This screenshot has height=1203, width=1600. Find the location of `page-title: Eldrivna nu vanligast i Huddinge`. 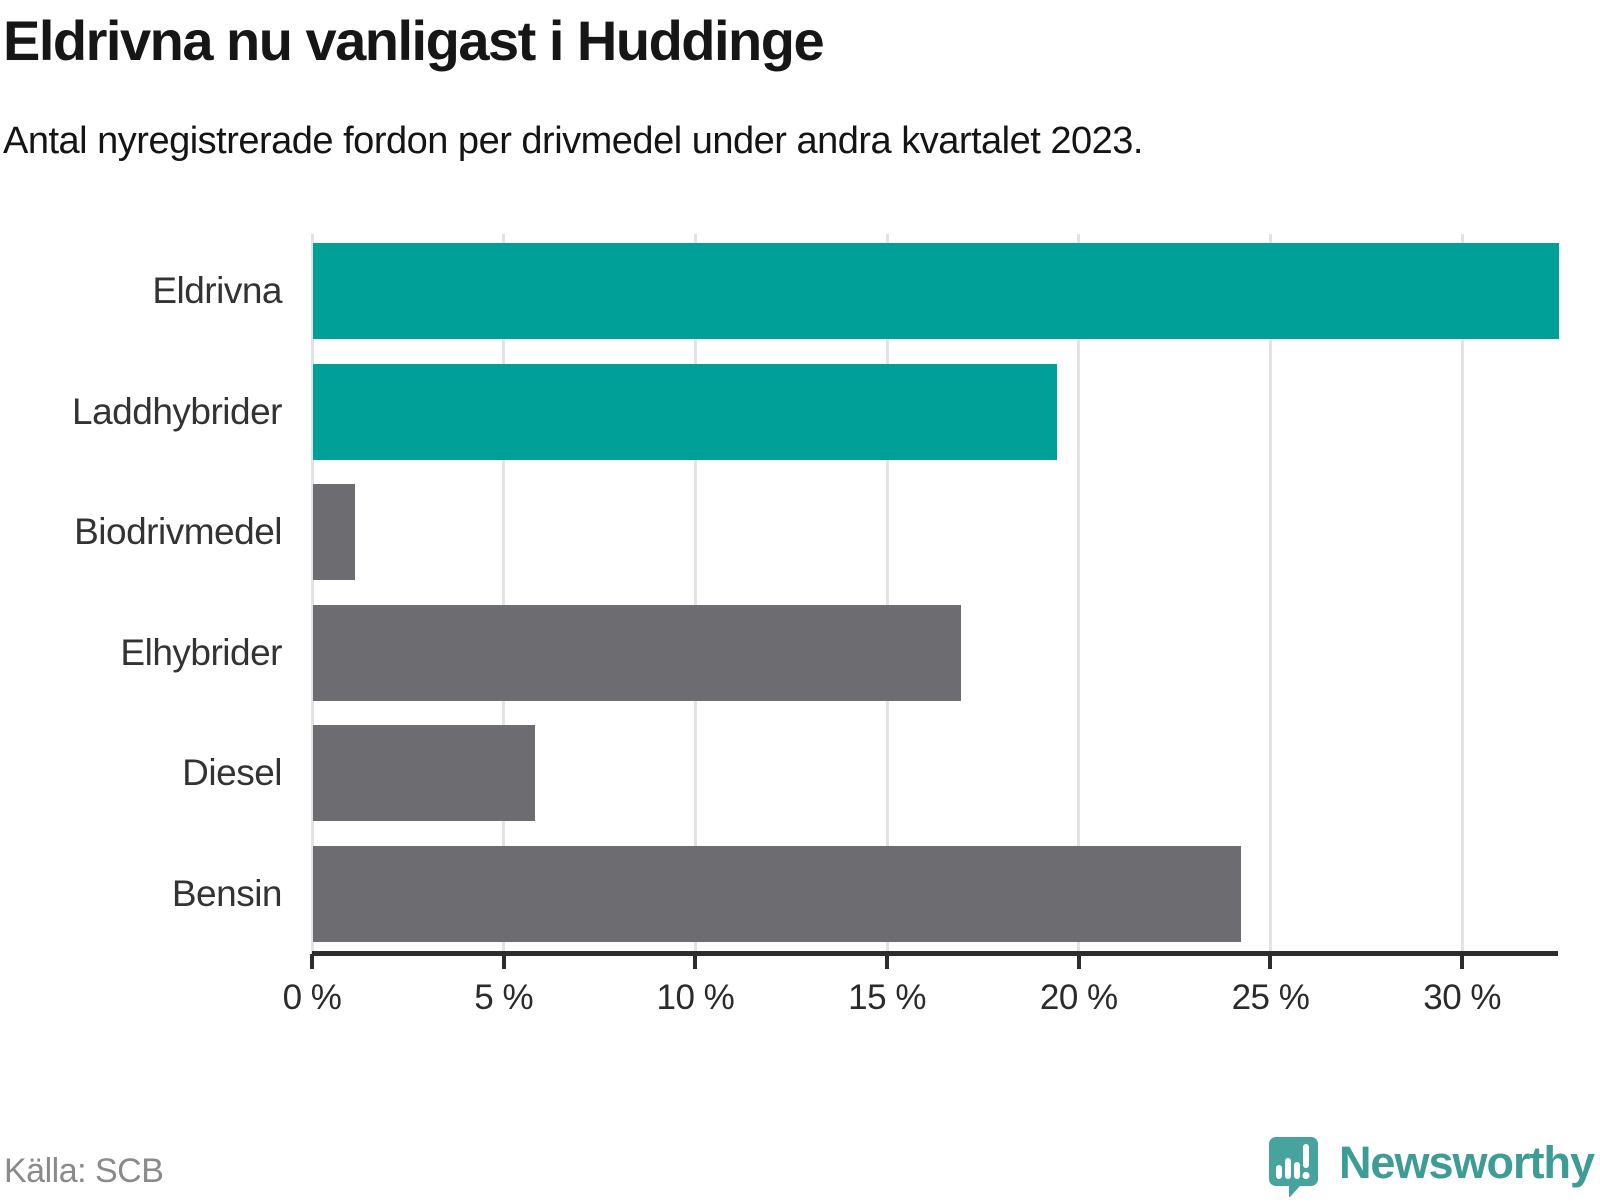

page-title: Eldrivna nu vanligast i Huddinge is located at coordinates (414, 40).